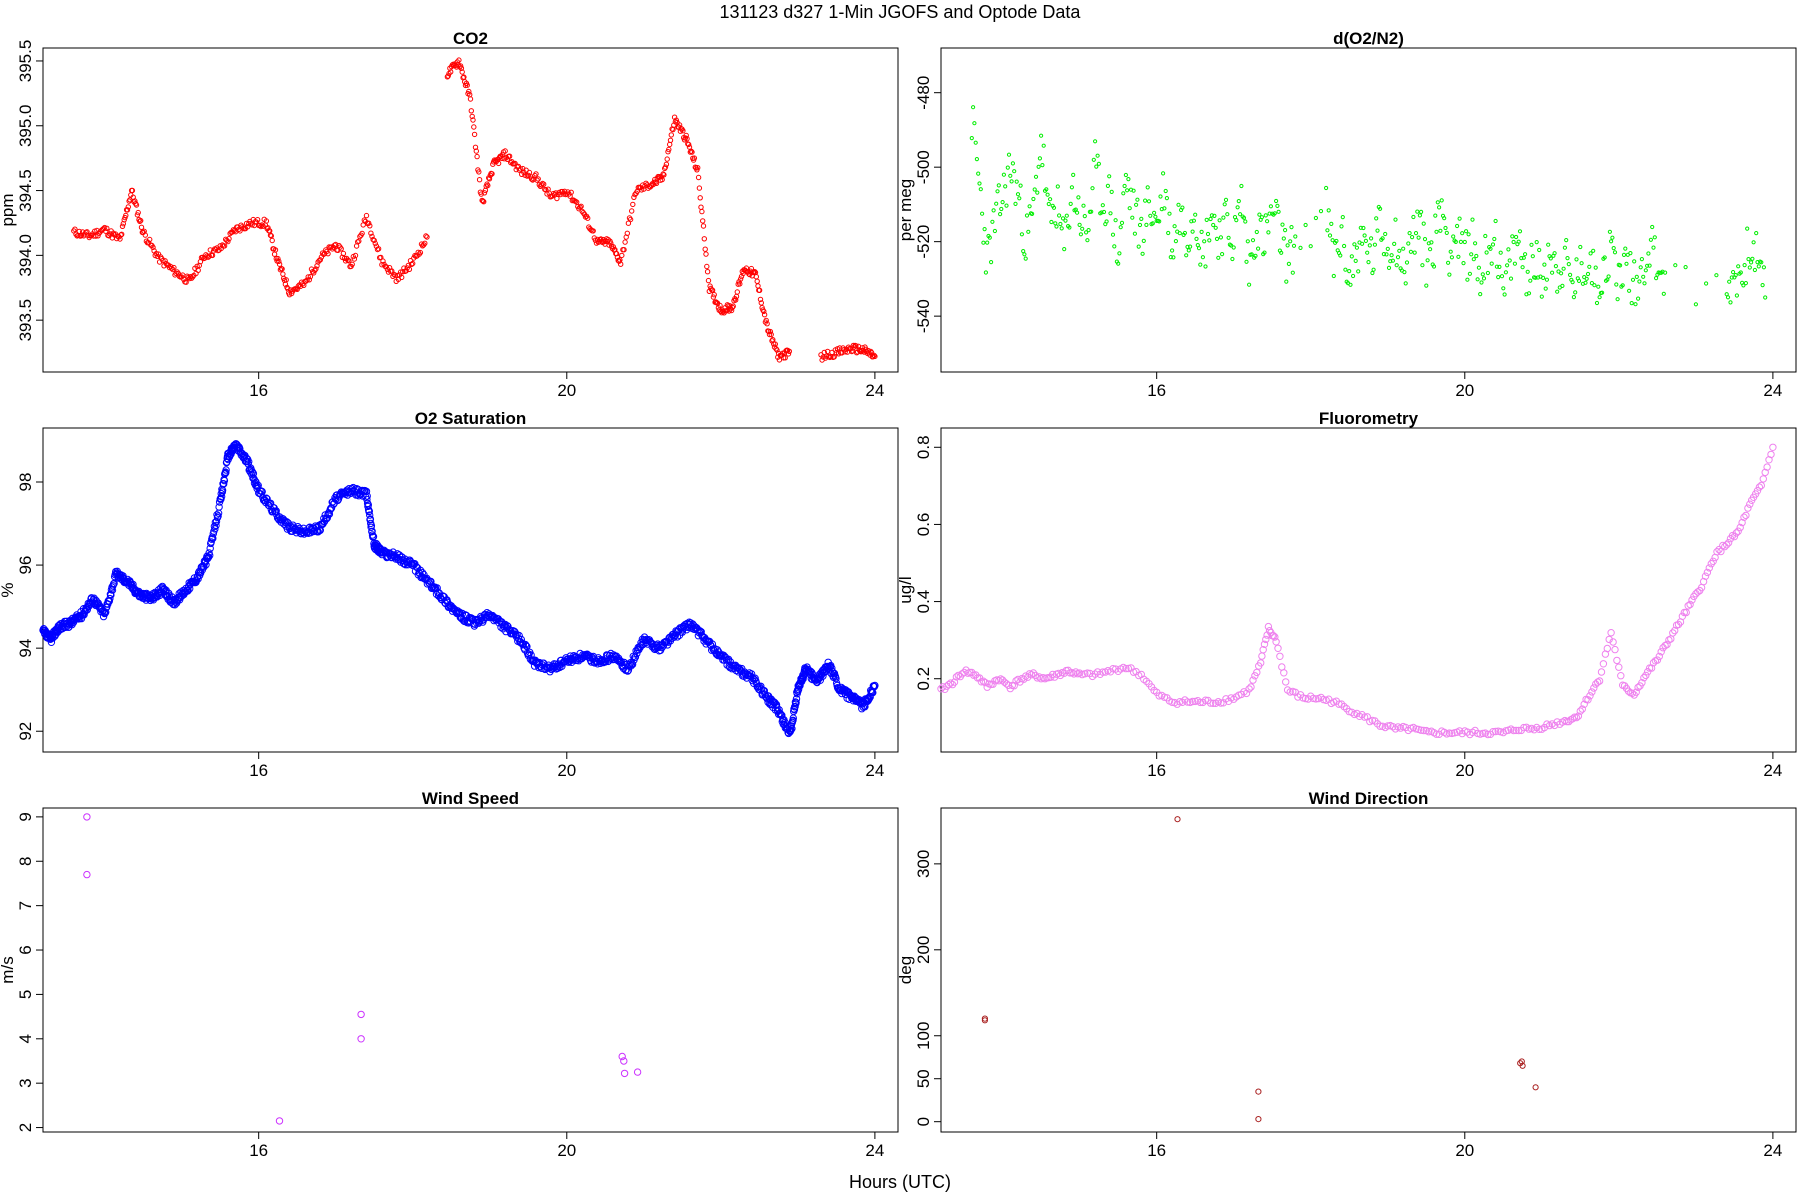 Image resolution: width=1800 pixels, height=1200 pixels. What do you see at coordinates (25, 482) in the screenshot?
I see `y-tick-label: 98` at bounding box center [25, 482].